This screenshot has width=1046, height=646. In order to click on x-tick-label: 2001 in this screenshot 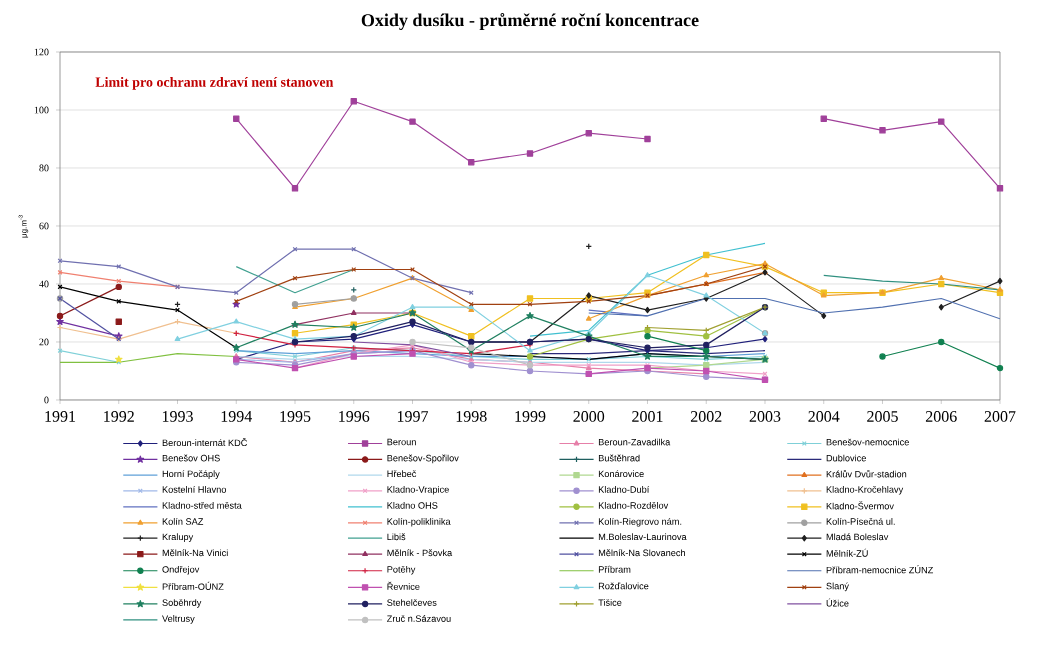, I will do `click(647, 416)`.